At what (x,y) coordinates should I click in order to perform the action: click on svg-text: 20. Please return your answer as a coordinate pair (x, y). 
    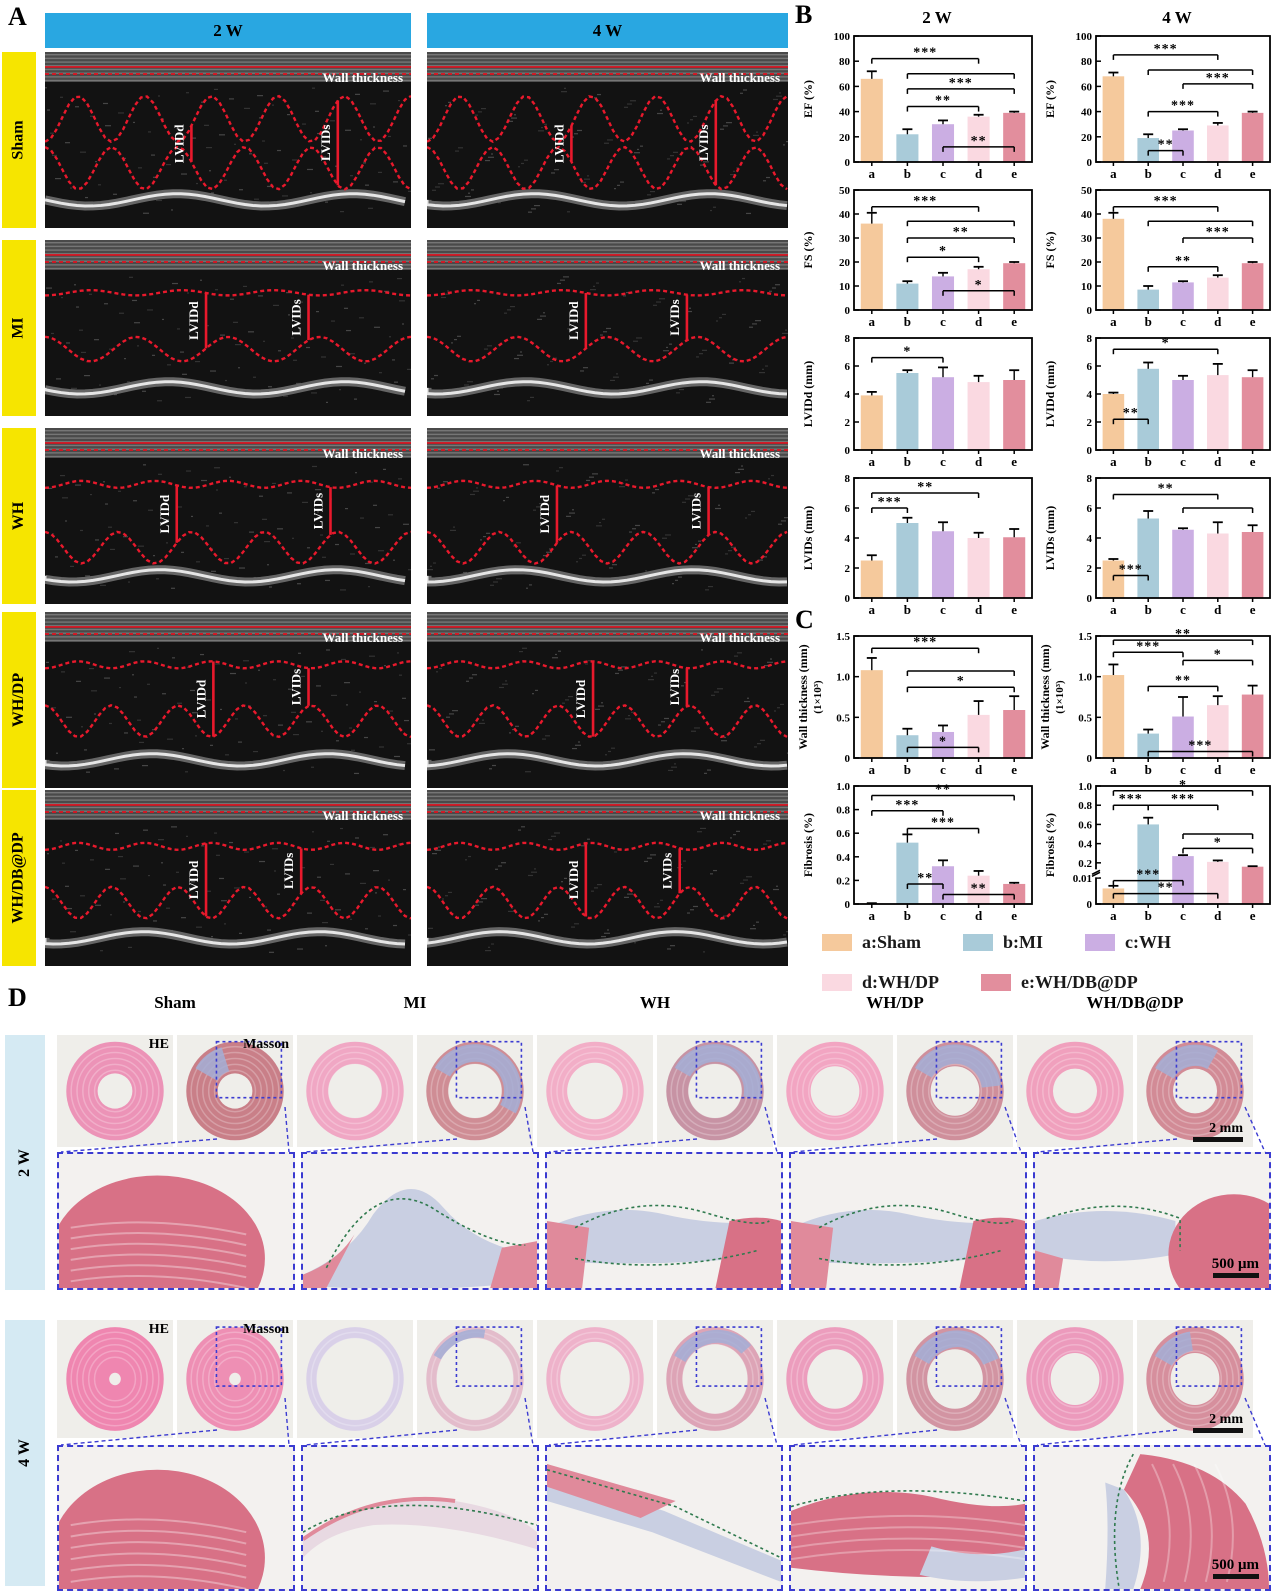
    Looking at the image, I should click on (1087, 138).